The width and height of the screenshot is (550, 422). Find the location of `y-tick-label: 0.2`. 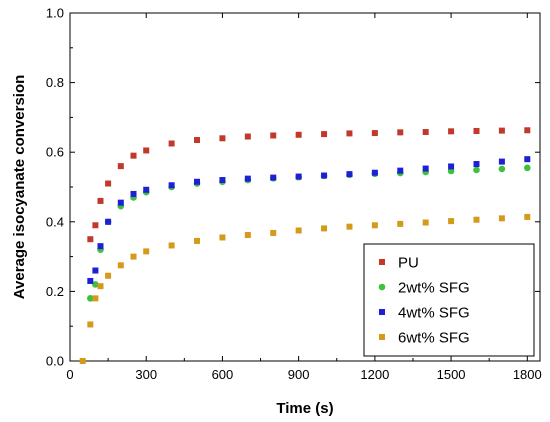

y-tick-label: 0.2 is located at coordinates (55, 291).